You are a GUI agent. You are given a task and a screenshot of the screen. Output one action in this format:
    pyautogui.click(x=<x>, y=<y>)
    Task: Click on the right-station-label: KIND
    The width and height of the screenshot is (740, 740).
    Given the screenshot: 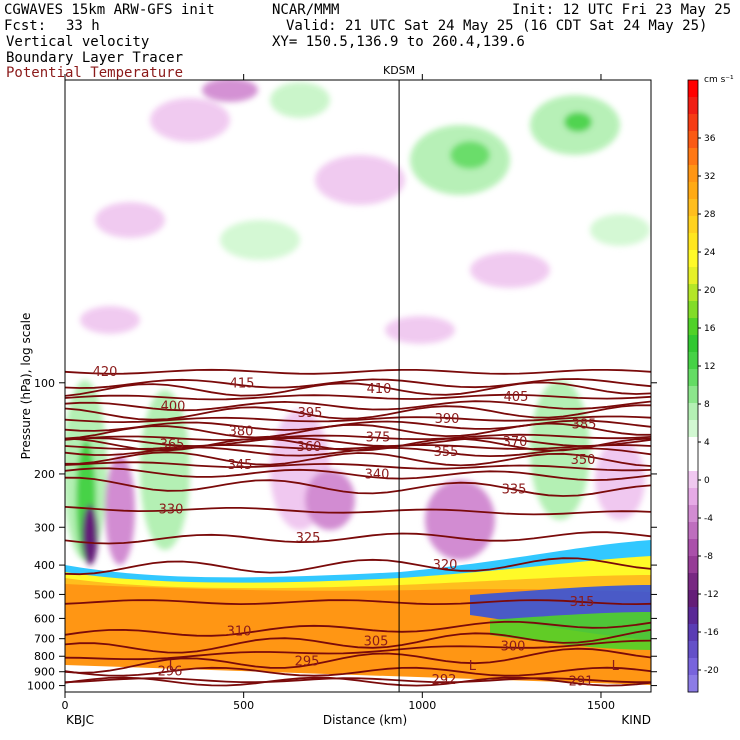 What is the action you would take?
    pyautogui.click(x=636, y=720)
    